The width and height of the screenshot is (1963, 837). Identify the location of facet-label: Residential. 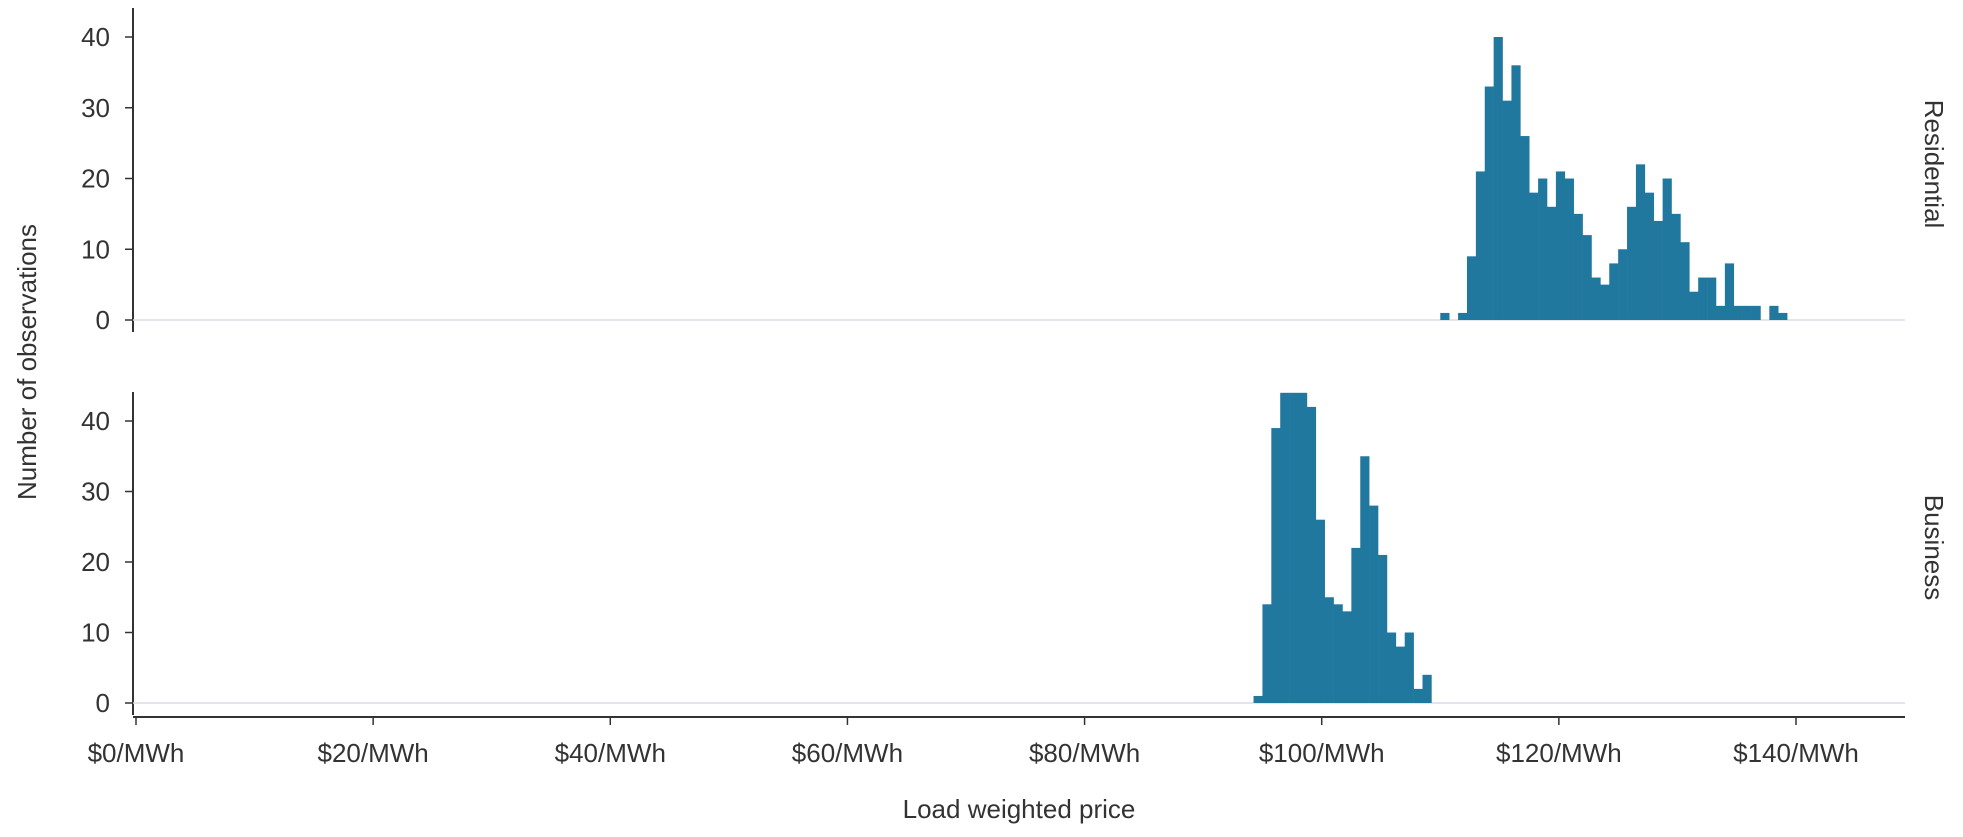
(1934, 164).